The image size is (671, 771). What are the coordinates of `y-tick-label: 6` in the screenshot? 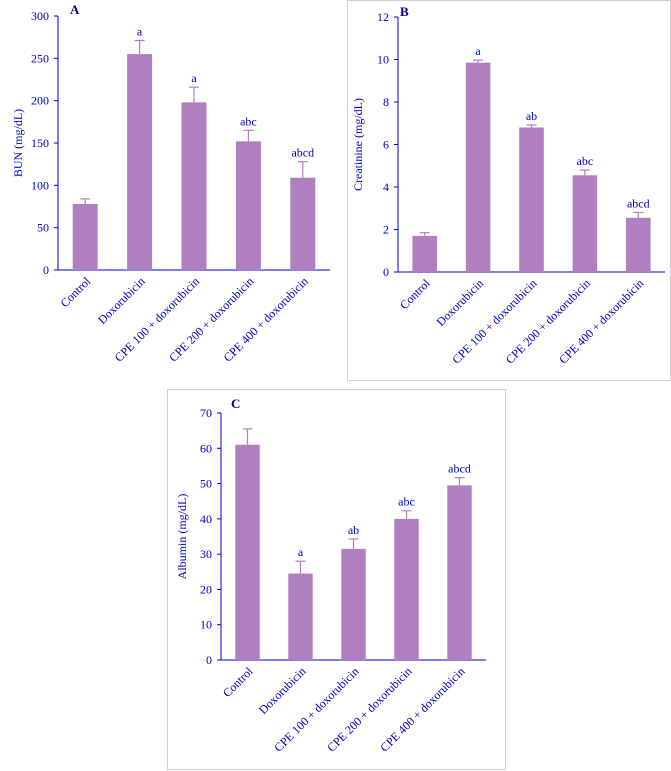 It's located at (386, 145).